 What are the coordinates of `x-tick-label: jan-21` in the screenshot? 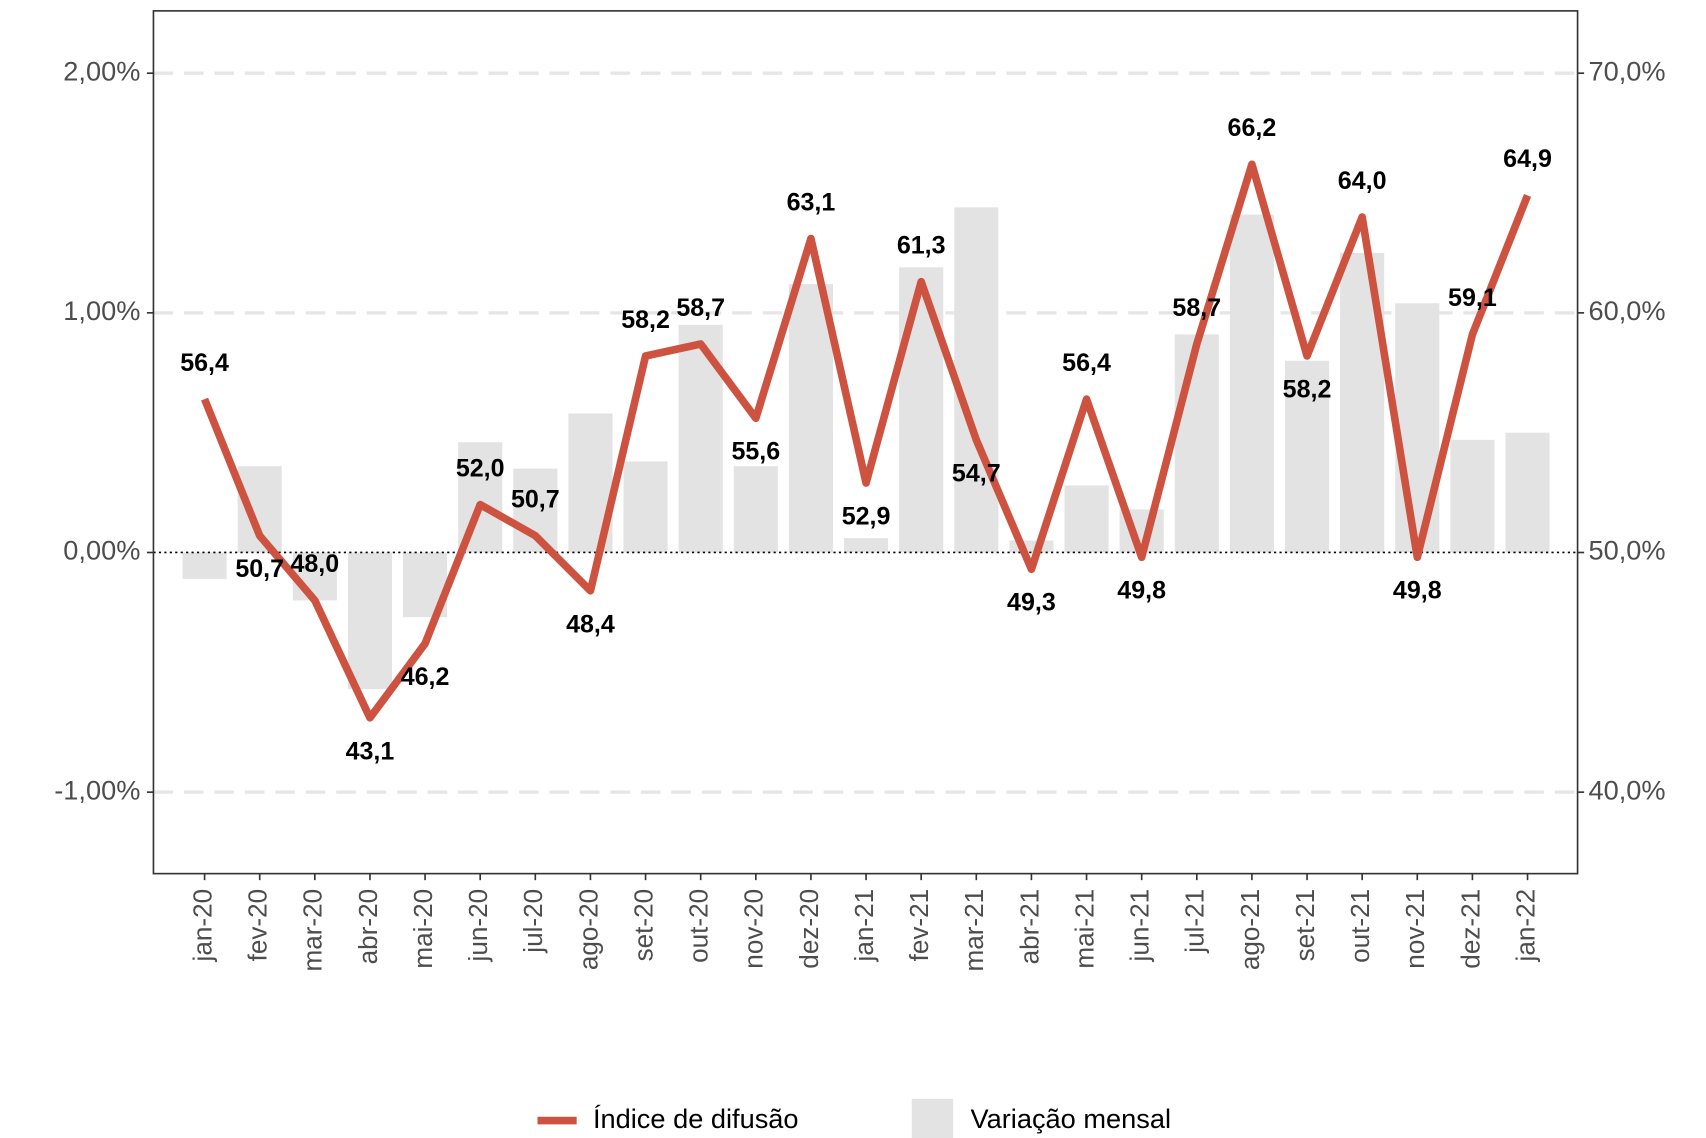 It's located at (864, 926).